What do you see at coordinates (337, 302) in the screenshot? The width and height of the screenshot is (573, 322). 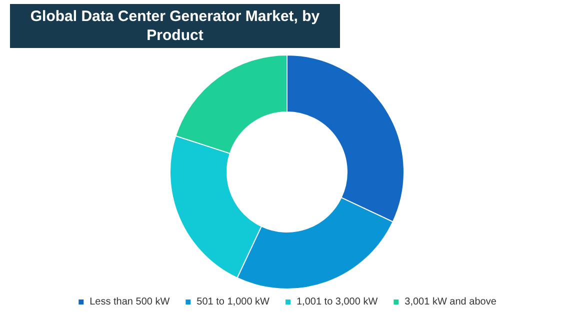 I see `legend-label: 1,001 to 3,000 kW` at bounding box center [337, 302].